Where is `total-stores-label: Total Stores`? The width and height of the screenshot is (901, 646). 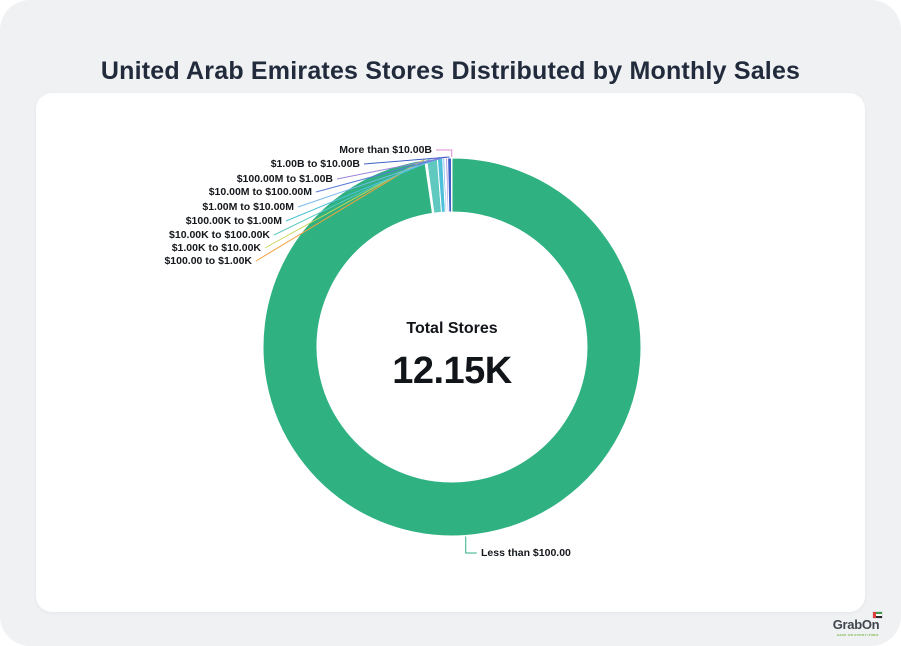 total-stores-label: Total Stores is located at coordinates (452, 328).